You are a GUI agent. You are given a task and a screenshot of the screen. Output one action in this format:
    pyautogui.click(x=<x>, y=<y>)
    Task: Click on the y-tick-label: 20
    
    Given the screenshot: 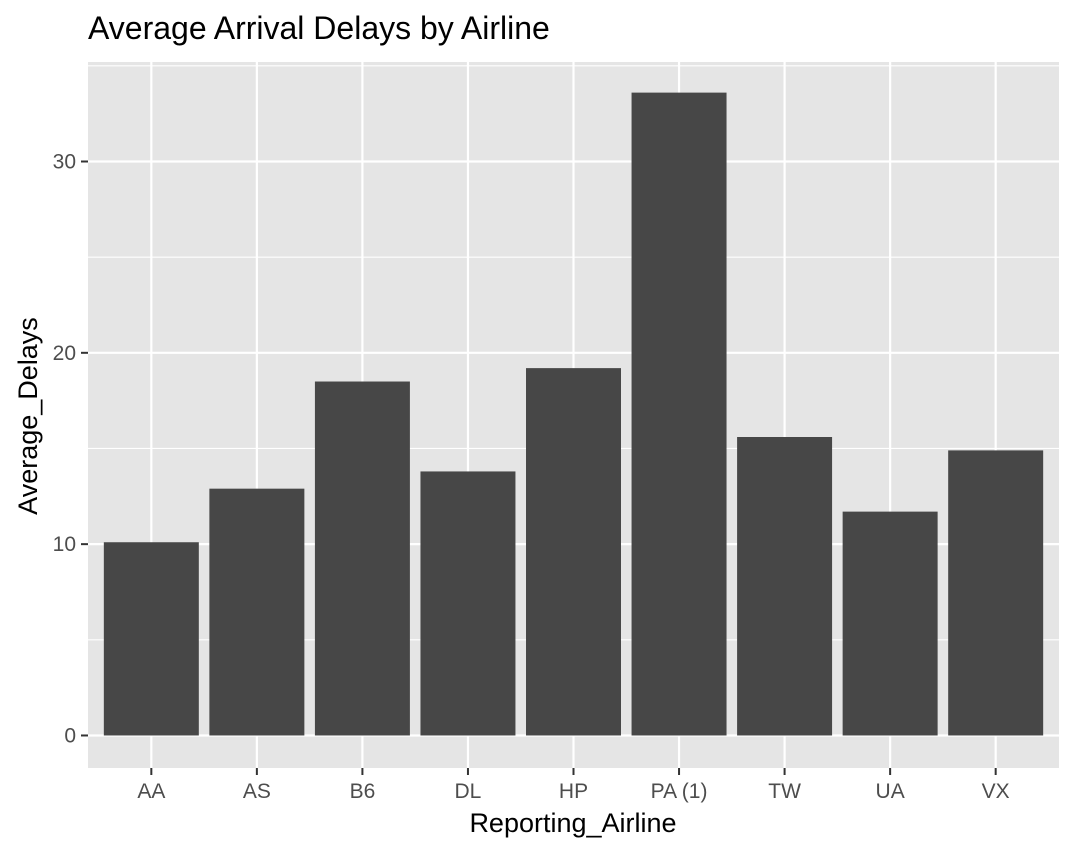 What is the action you would take?
    pyautogui.click(x=64, y=353)
    